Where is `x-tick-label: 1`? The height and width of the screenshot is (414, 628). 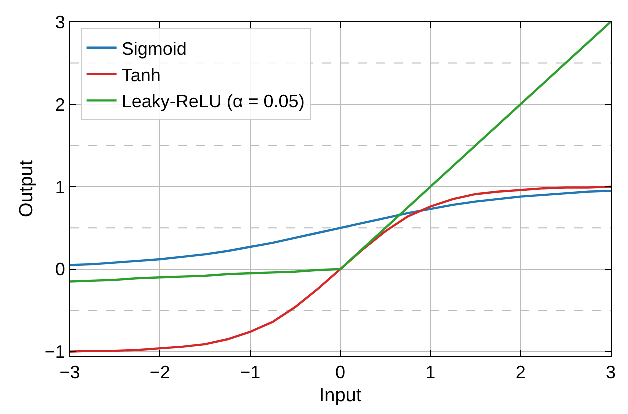
x-tick-label: 1 is located at coordinates (431, 372).